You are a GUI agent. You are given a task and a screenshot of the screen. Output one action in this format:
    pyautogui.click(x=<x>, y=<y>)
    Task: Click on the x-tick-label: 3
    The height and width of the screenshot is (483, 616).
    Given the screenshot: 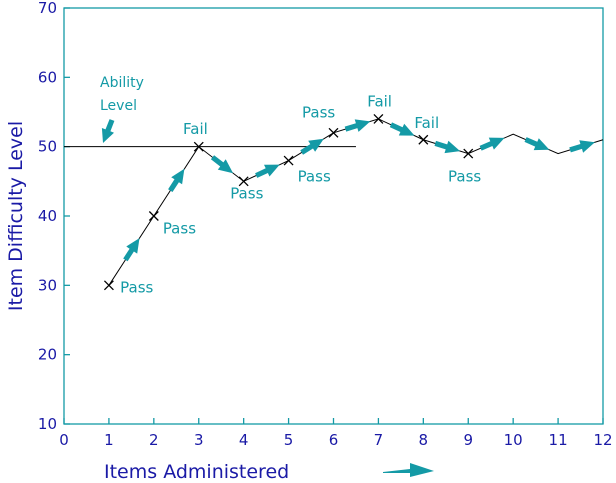 What is the action you would take?
    pyautogui.click(x=199, y=440)
    